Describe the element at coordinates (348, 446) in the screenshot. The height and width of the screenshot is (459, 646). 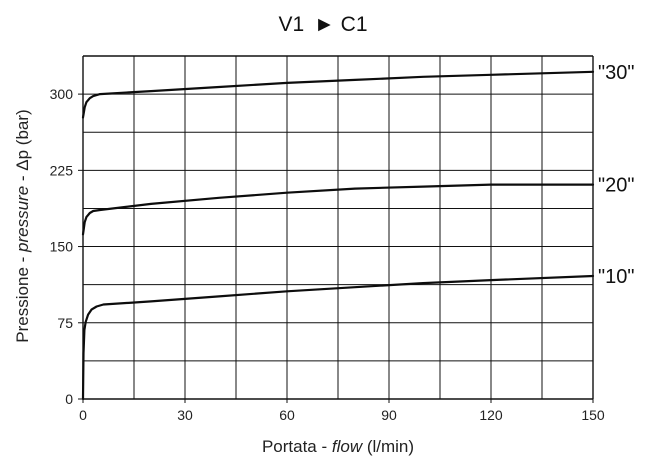
I see `x-axis-title-italic: flow` at that location.